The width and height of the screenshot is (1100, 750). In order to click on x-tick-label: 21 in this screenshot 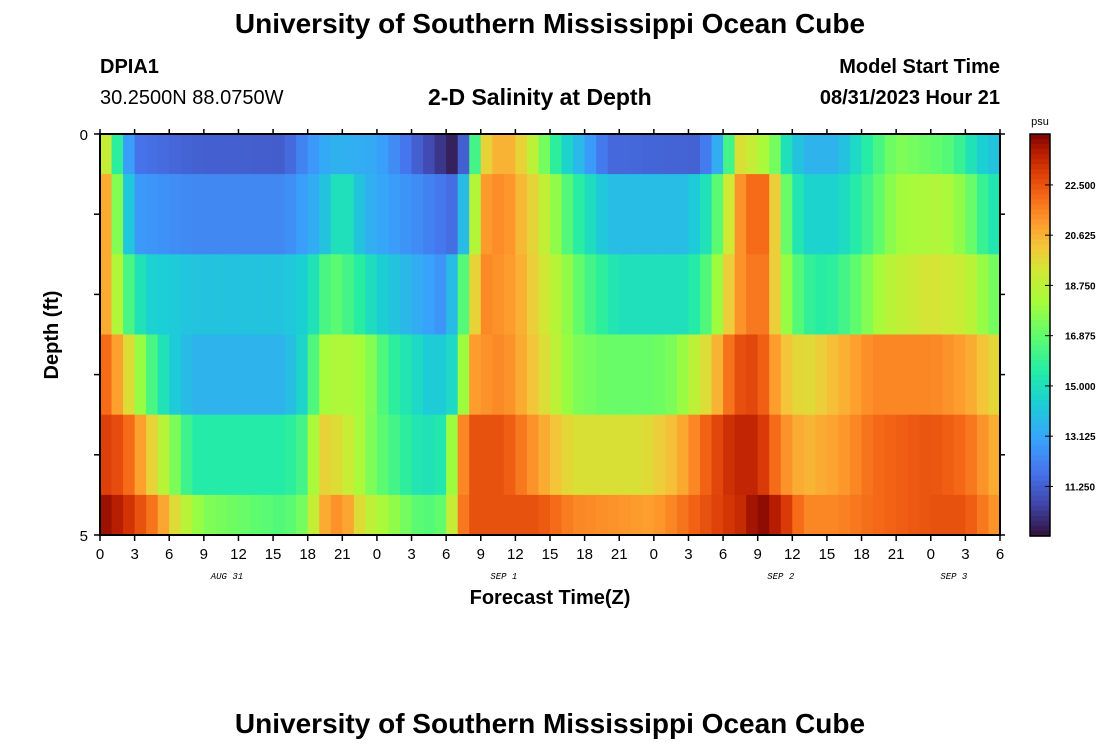, I will do `click(896, 554)`.